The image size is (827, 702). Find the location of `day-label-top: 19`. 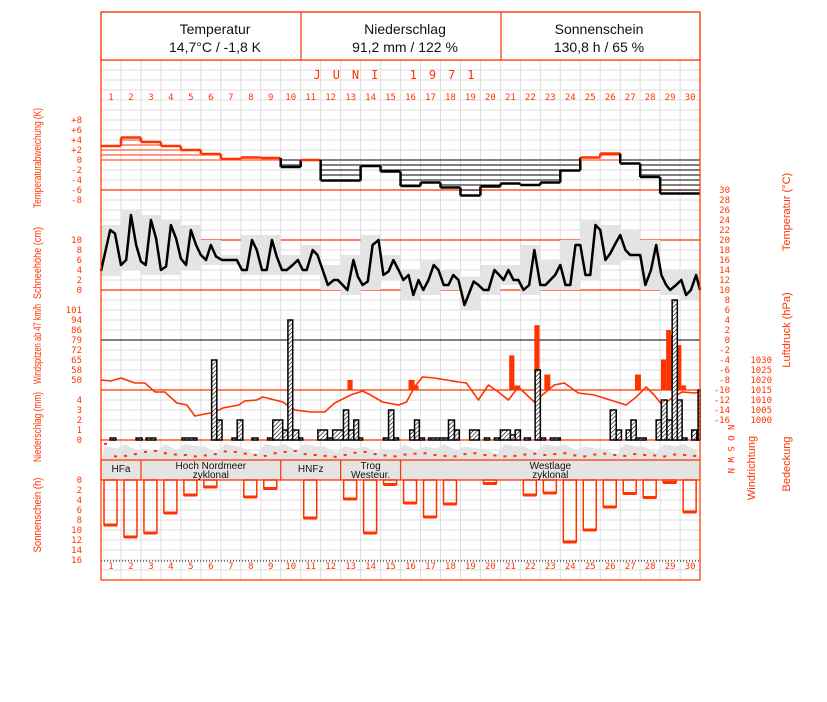

day-label-top: 19 is located at coordinates (470, 98).